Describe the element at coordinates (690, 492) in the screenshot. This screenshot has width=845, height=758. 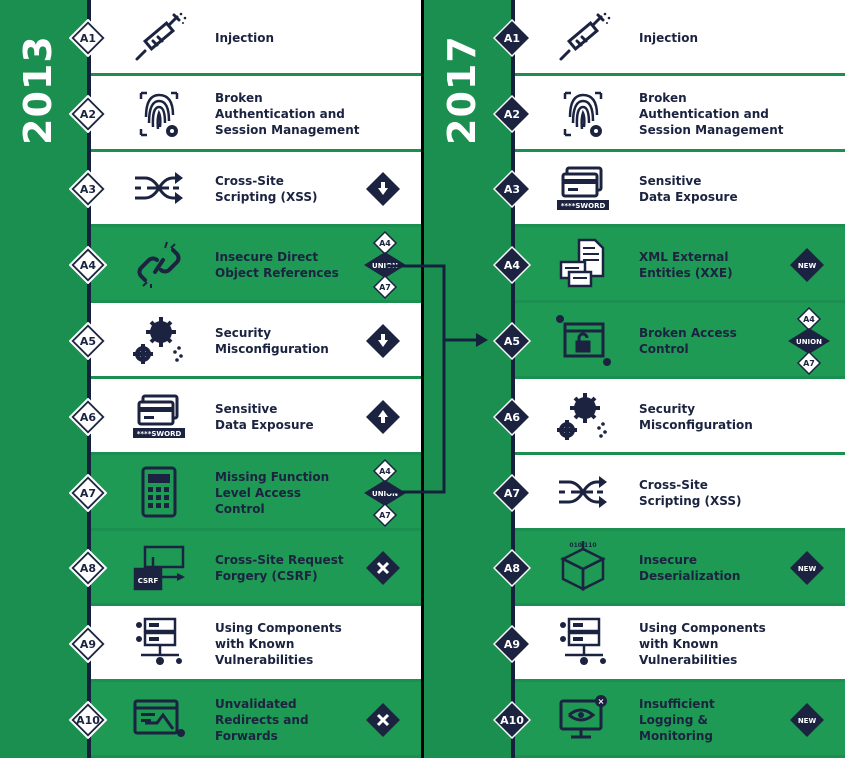
I see `risk-label: Cross-Site Scripting (XSS)` at that location.